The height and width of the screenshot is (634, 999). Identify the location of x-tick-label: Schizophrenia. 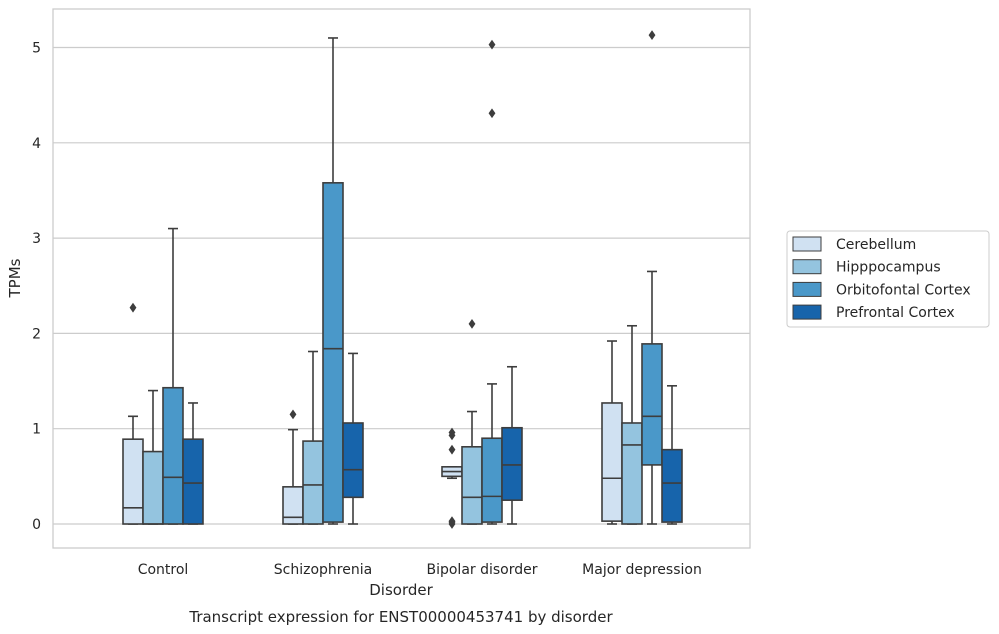
(323, 570).